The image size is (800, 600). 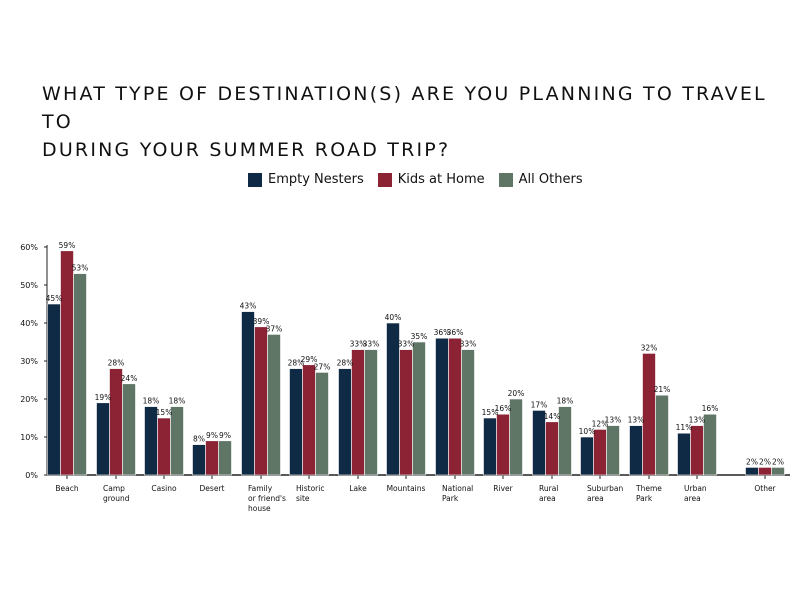 I want to click on chart-legend: Empty Nesters Kids at Home All Others, so click(x=415, y=179).